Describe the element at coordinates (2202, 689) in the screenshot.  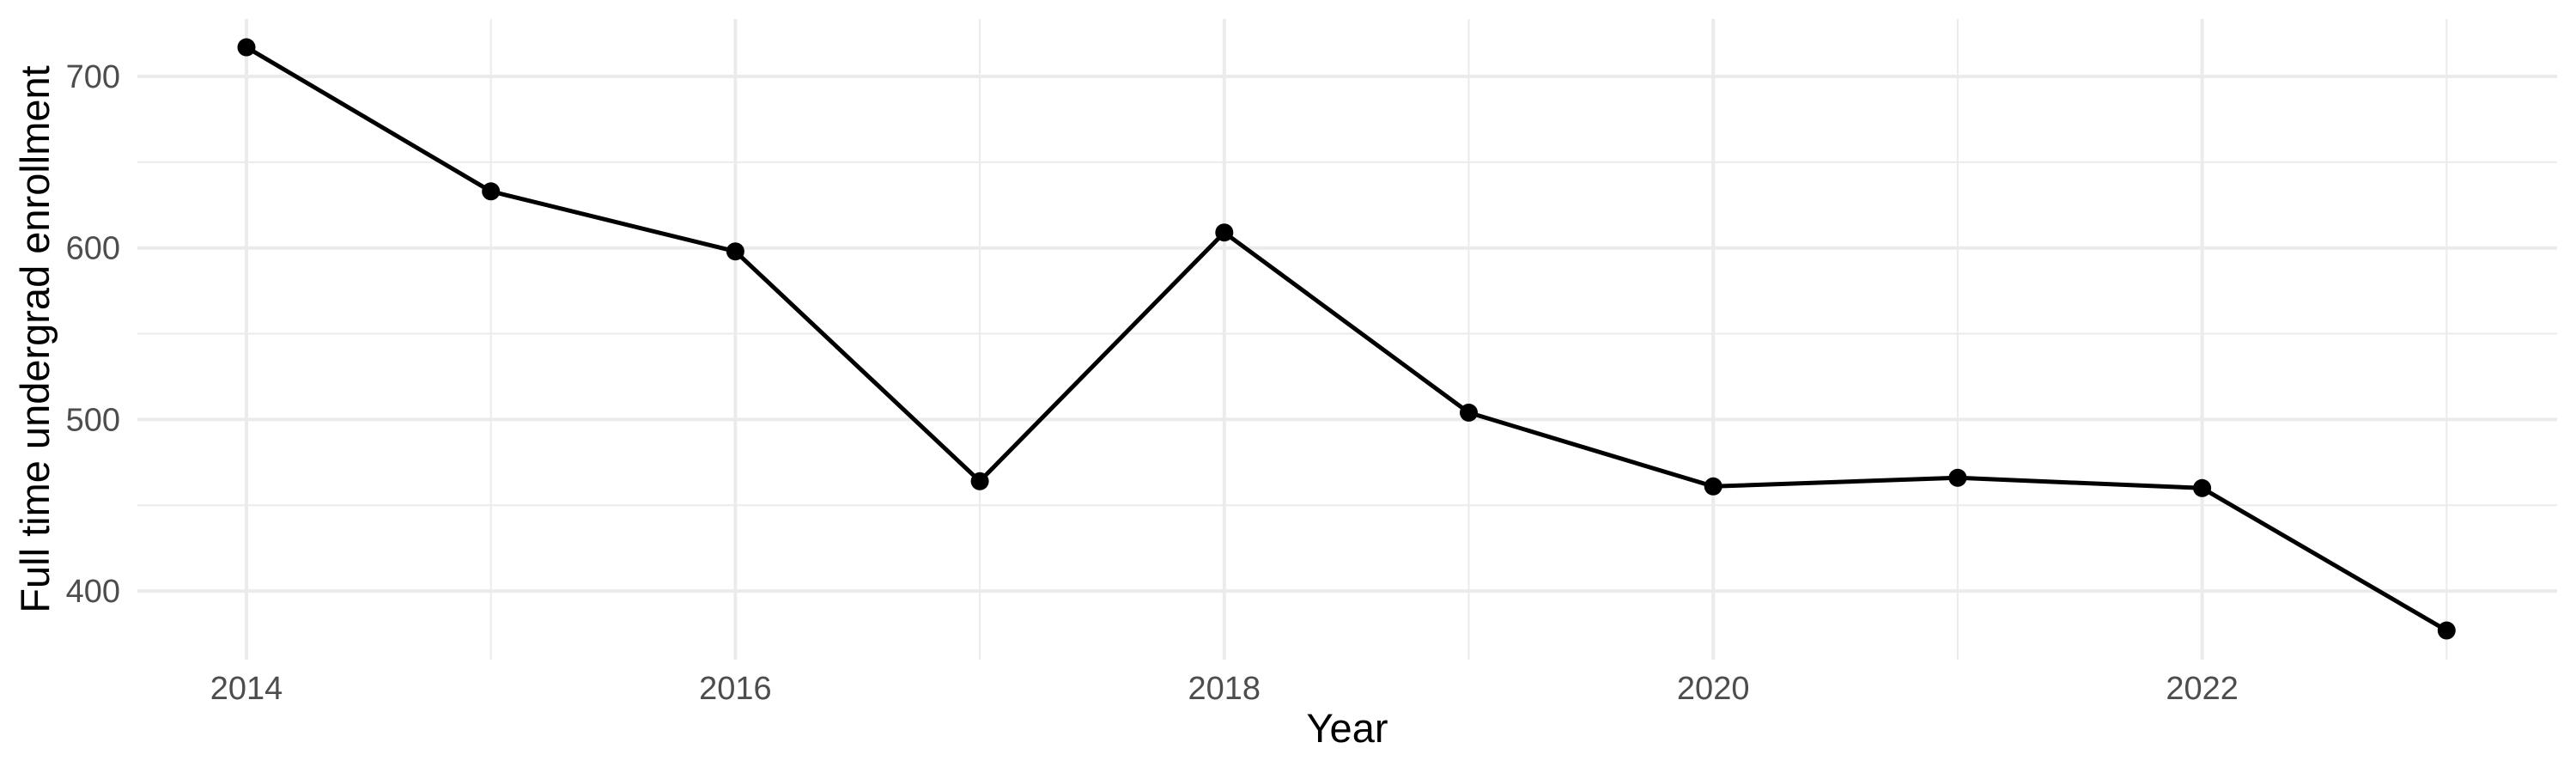
I see `x-tick-label: 2022` at that location.